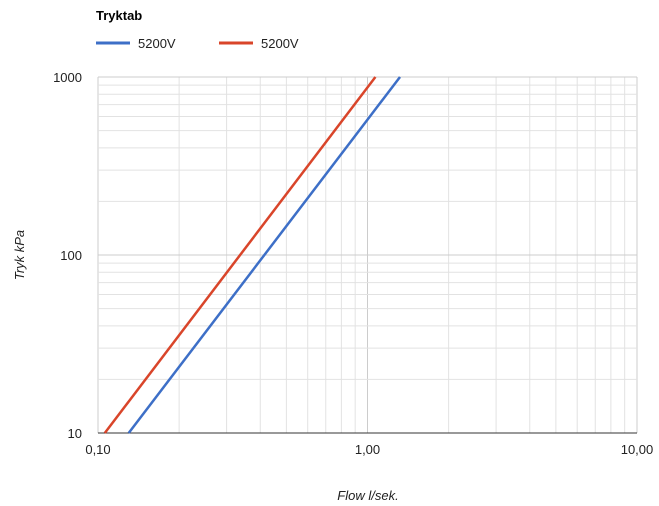 This screenshot has width=659, height=506. I want to click on legend-label-2: 5200V, so click(280, 43).